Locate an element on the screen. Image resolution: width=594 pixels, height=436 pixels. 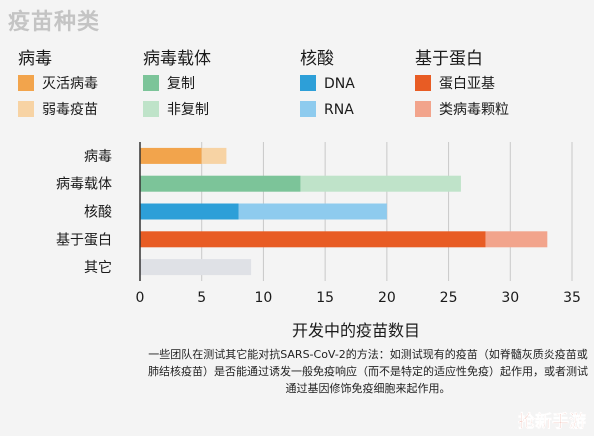
legend-item: DNA is located at coordinates (327, 84).